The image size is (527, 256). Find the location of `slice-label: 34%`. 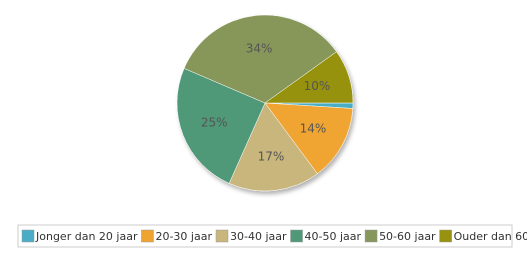

slice-label: 34% is located at coordinates (259, 48).